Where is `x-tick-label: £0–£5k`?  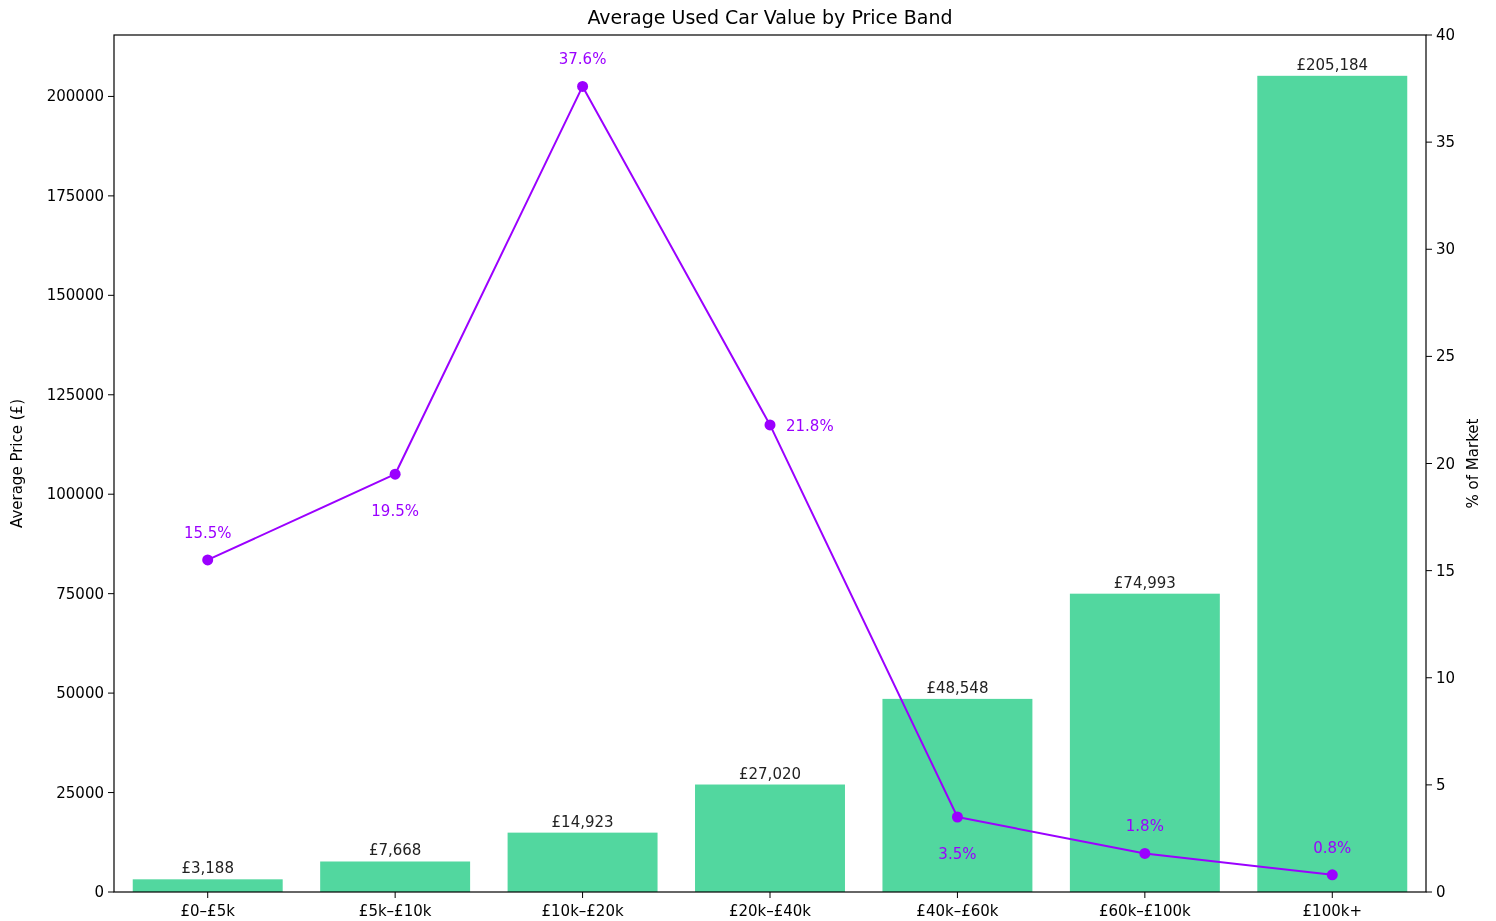 x-tick-label: £0–£5k is located at coordinates (208, 911).